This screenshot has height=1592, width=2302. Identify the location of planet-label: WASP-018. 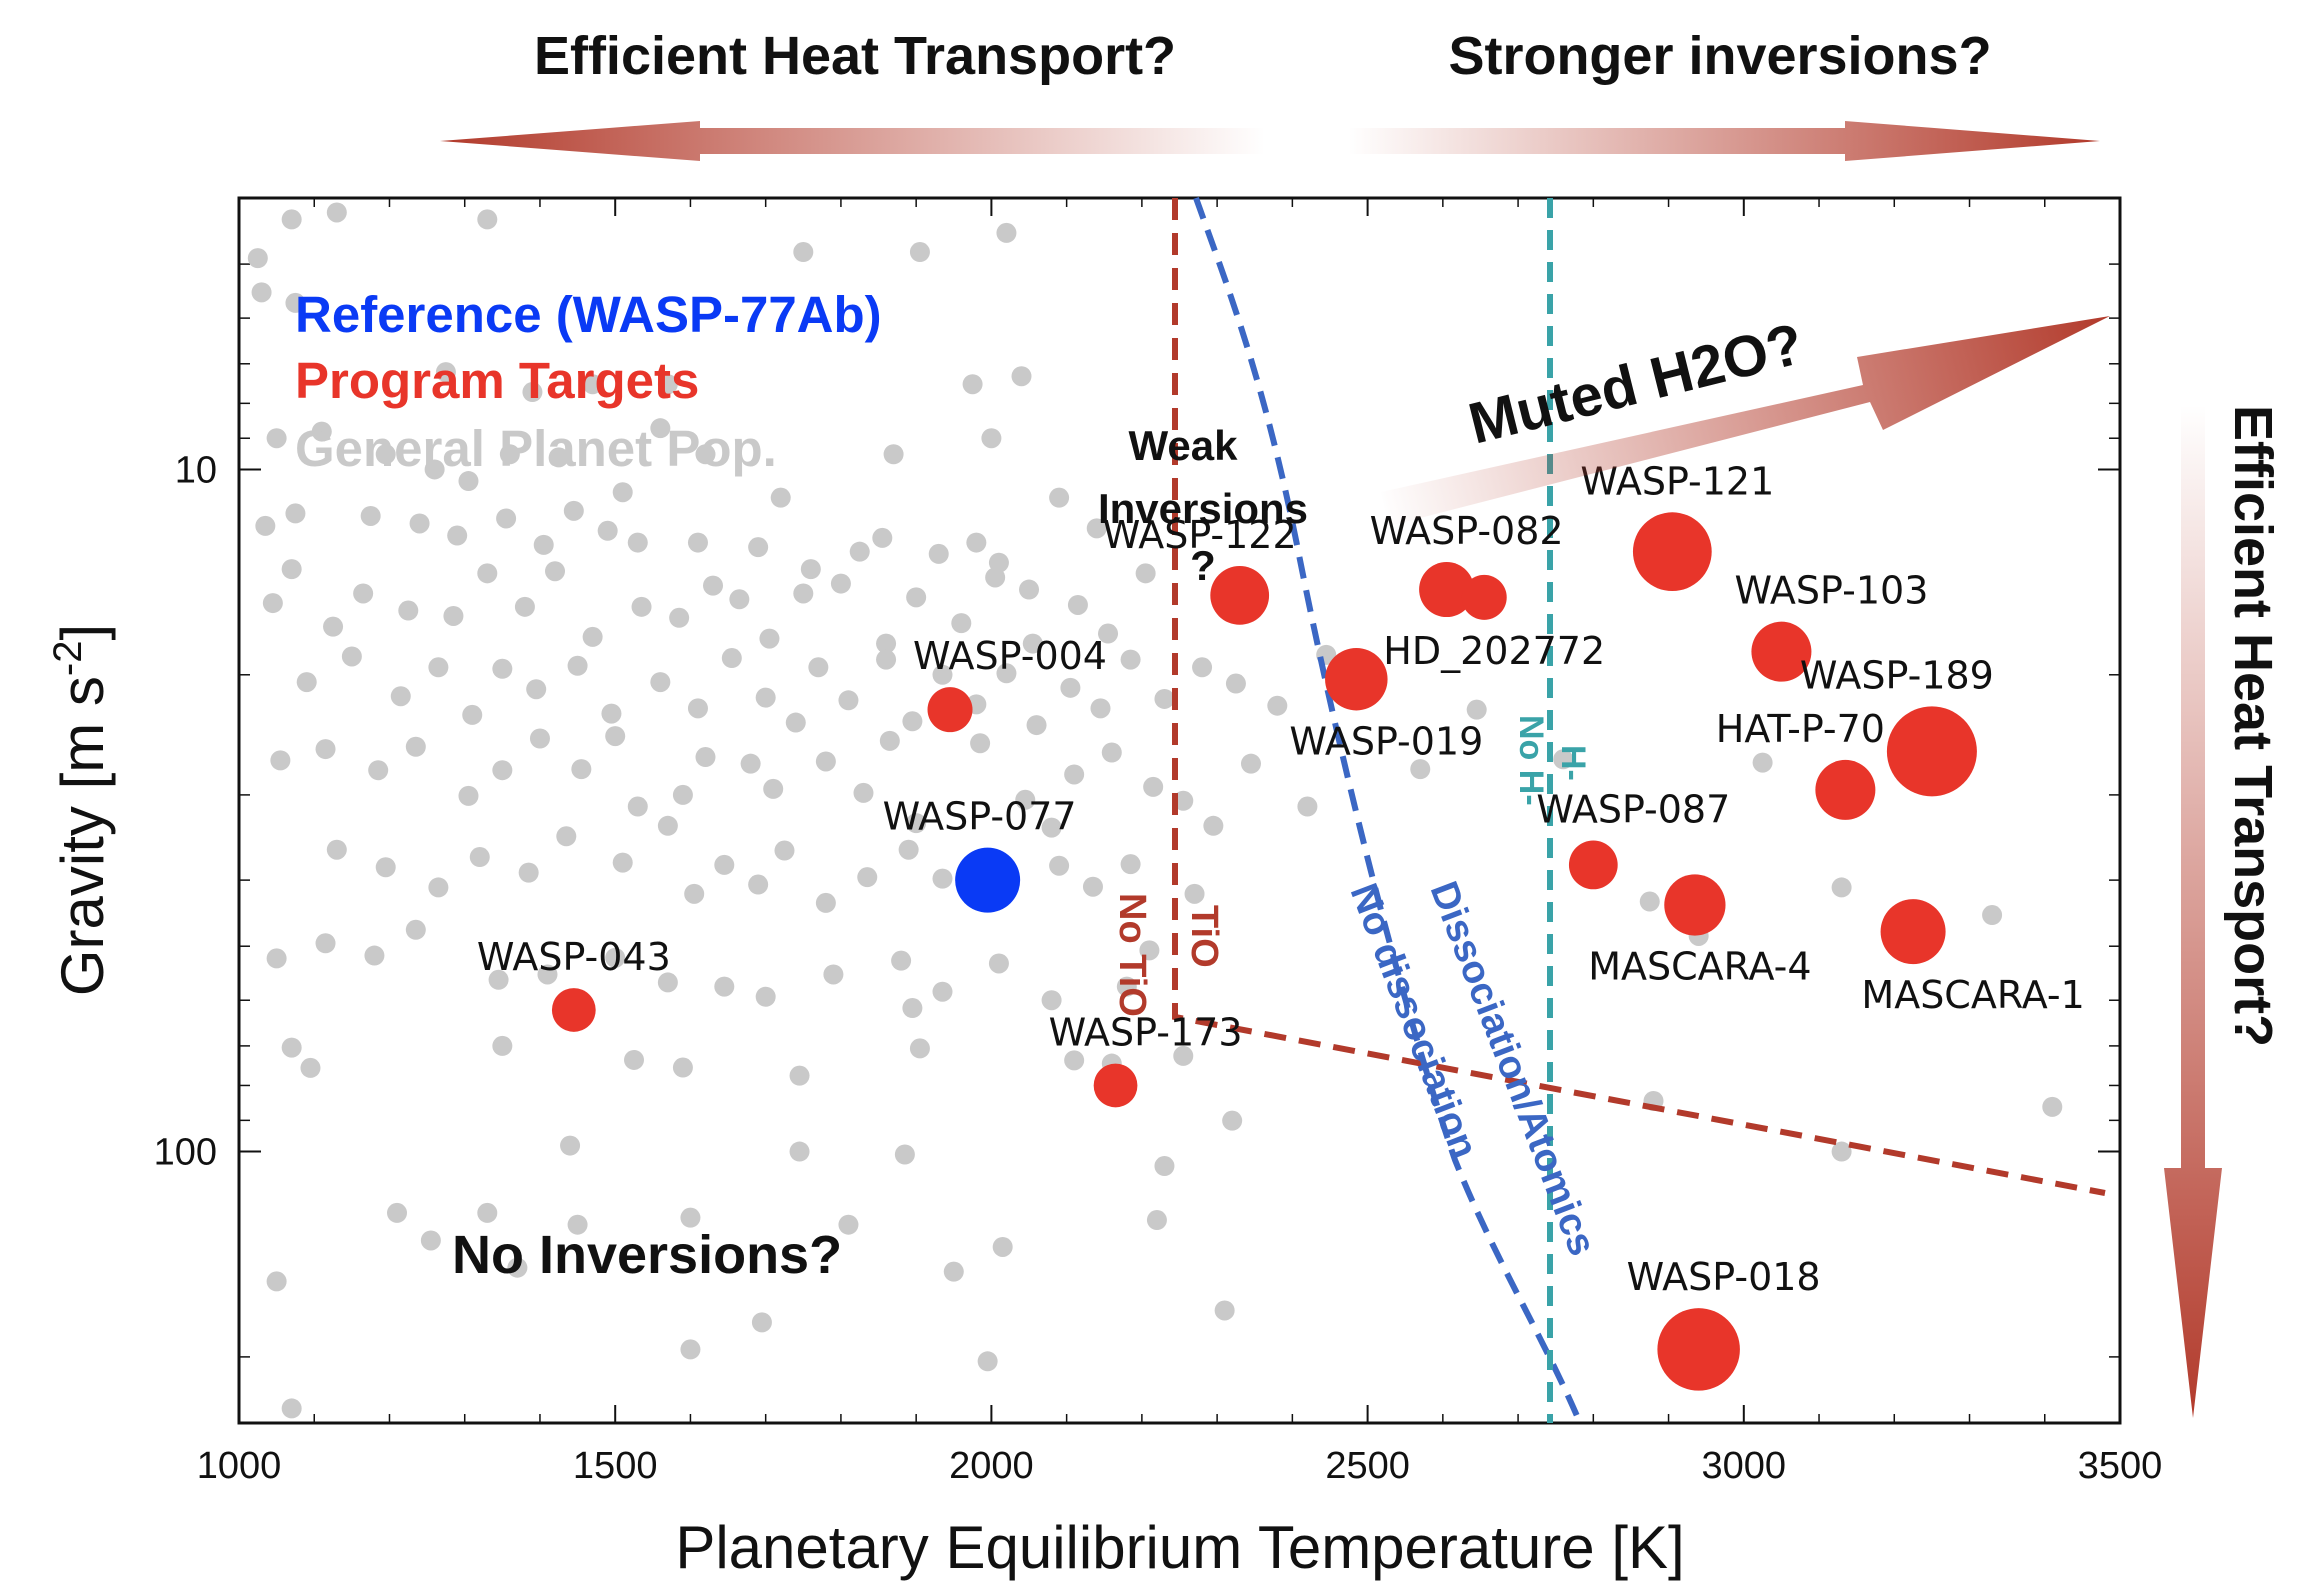
(1724, 1277).